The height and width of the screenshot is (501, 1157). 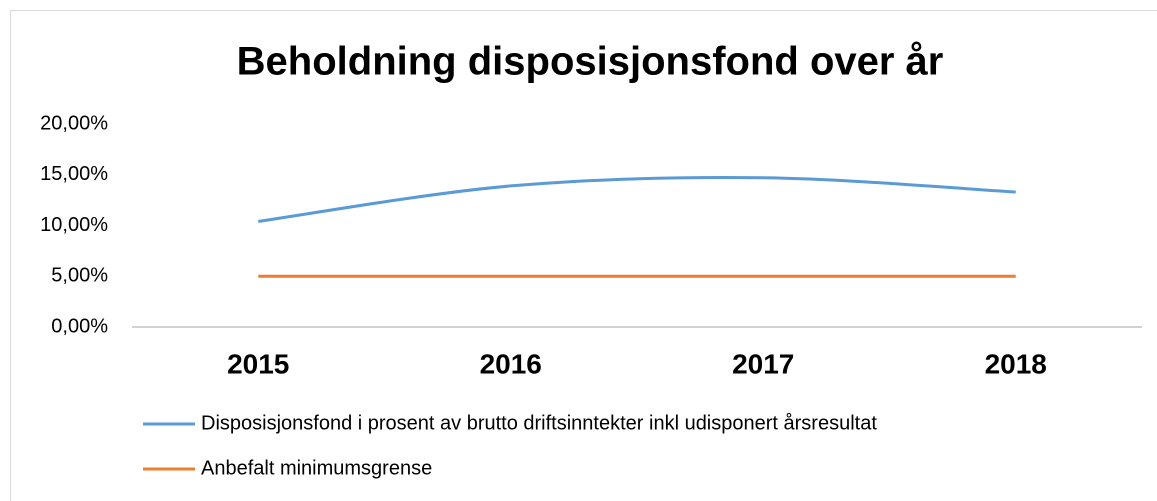 What do you see at coordinates (79, 326) in the screenshot?
I see `y-tick-label: 0,00%` at bounding box center [79, 326].